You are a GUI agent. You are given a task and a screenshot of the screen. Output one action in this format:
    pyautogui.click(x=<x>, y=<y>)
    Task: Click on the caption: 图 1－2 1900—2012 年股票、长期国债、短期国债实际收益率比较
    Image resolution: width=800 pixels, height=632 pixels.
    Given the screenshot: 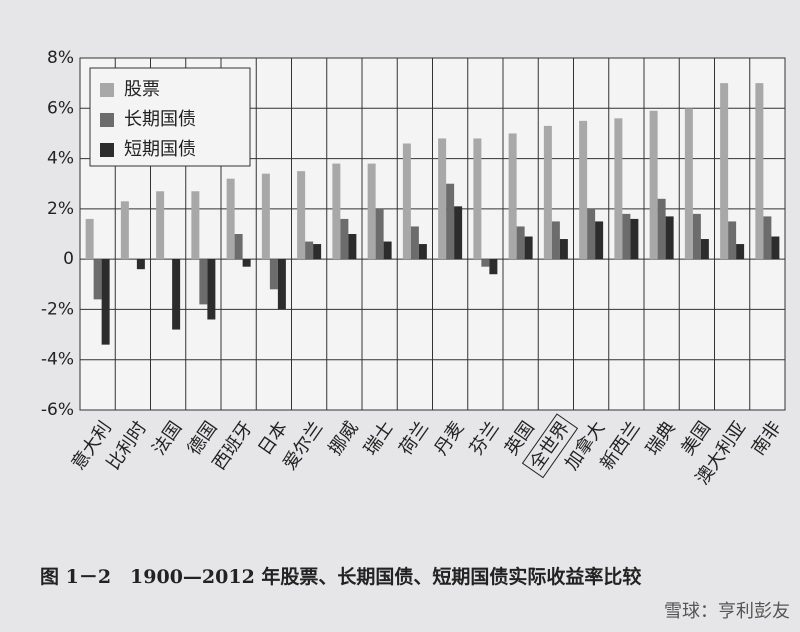 What is the action you would take?
    pyautogui.click(x=340, y=576)
    